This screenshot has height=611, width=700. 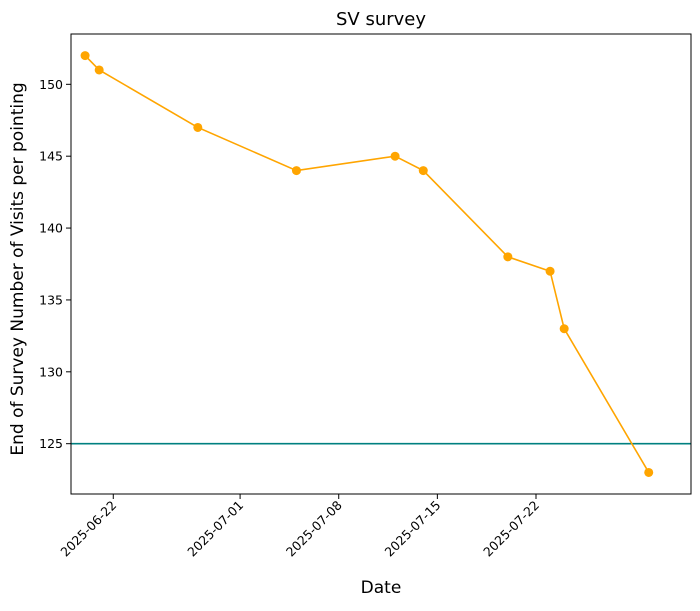 I want to click on y-tick-label: 140, so click(x=51, y=228).